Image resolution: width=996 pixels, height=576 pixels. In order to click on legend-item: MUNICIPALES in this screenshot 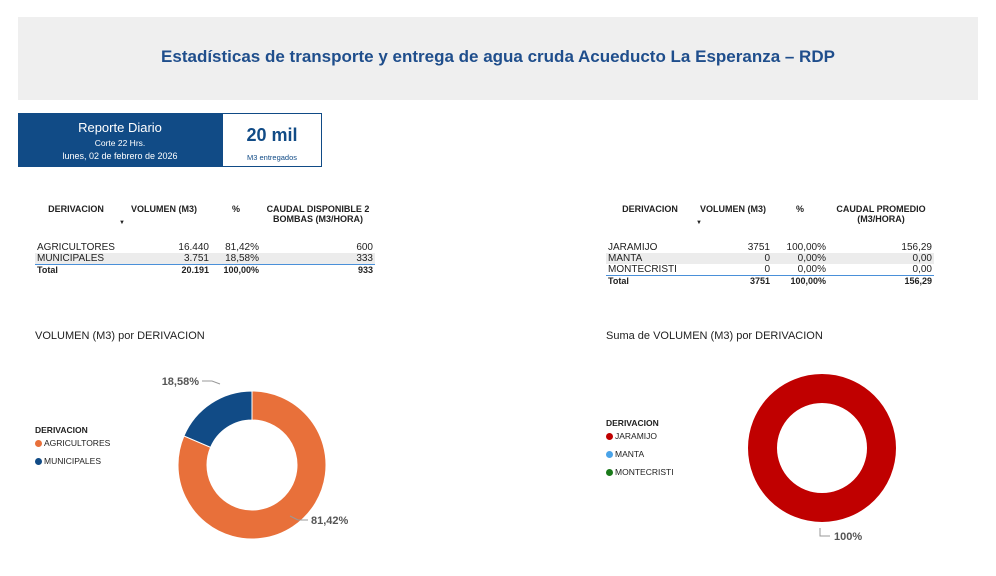, I will do `click(72, 461)`.